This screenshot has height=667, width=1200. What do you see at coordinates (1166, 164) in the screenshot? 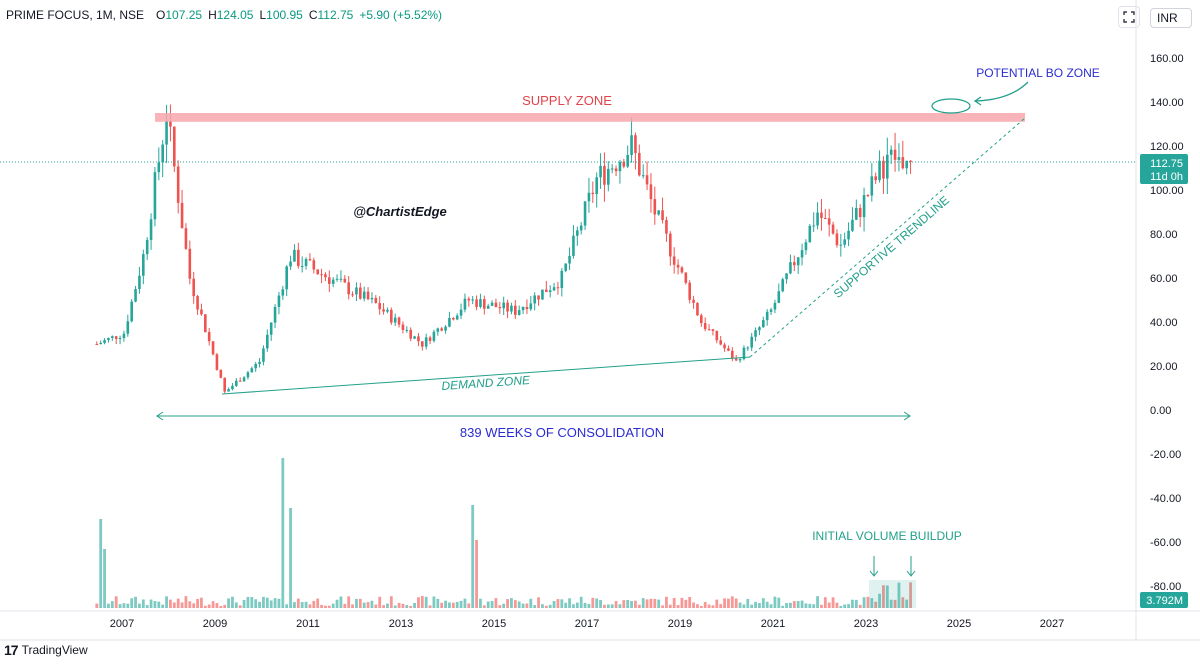
I see `price-badge-text: 112.75` at bounding box center [1166, 164].